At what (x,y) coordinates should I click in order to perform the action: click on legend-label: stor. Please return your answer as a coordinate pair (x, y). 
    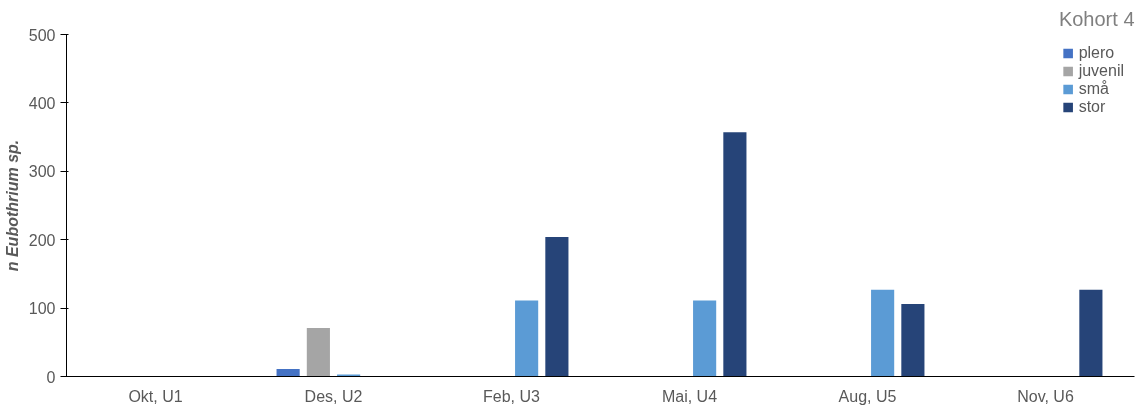
    Looking at the image, I should click on (1092, 107).